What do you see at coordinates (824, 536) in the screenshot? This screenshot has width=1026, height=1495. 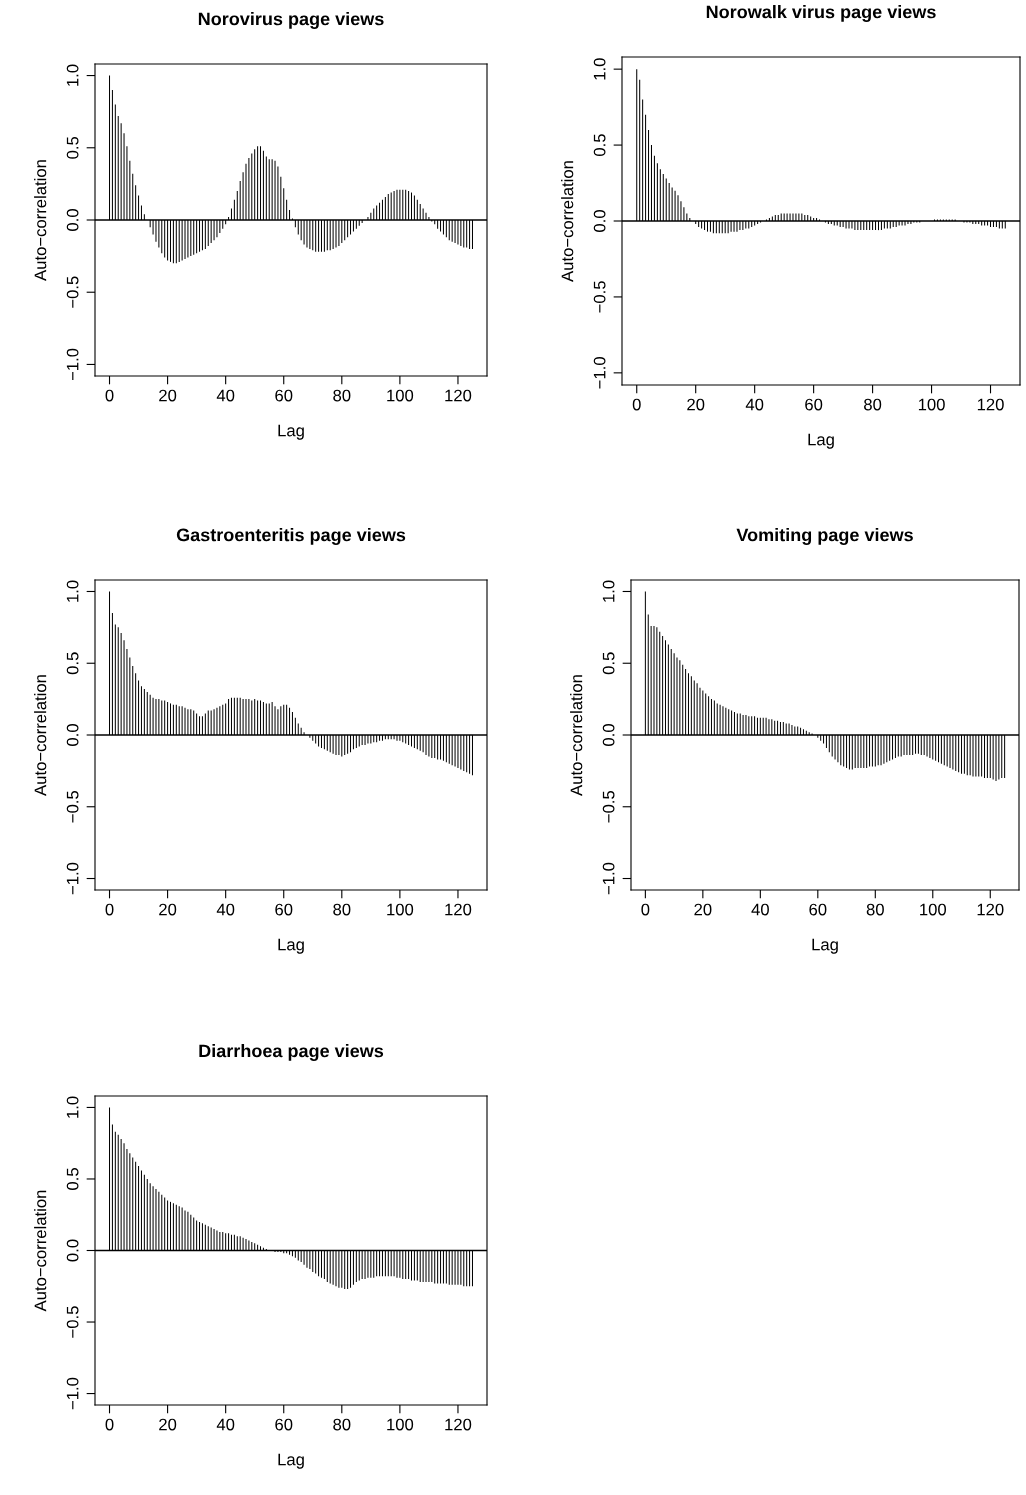 I see `chart-title: Vomiting page views` at bounding box center [824, 536].